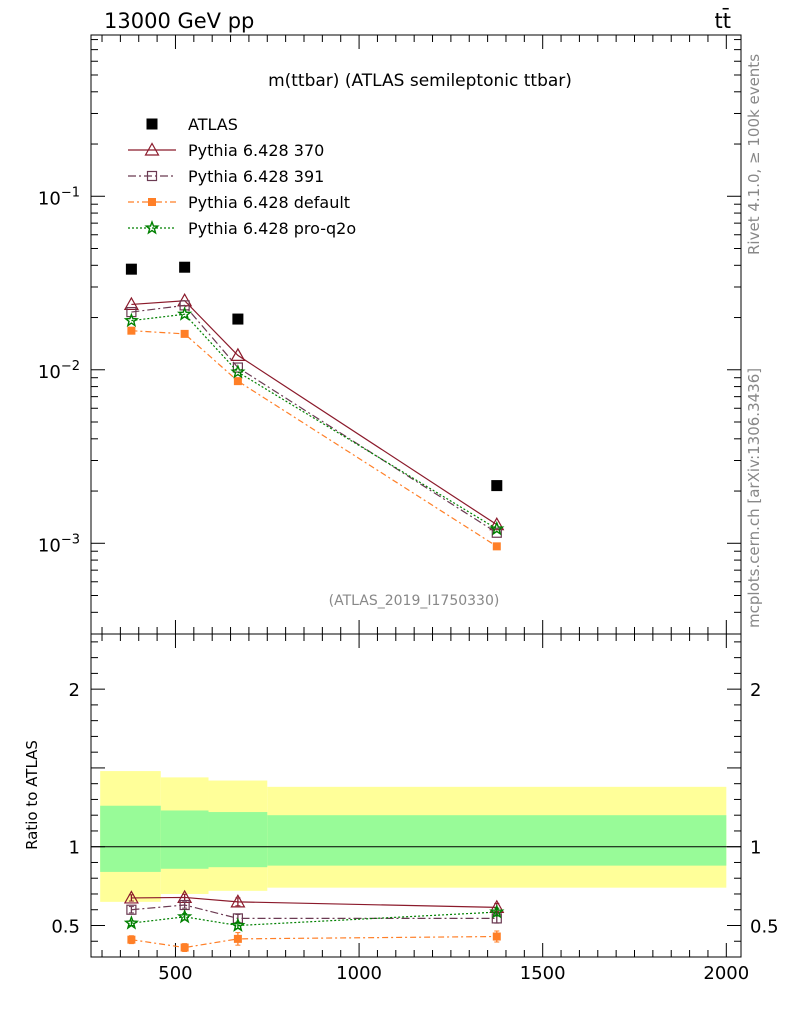 The image size is (786, 1024). Describe the element at coordinates (414, 601) in the screenshot. I see `analysis-id-label: (ATLAS_2019_I1750330)` at that location.